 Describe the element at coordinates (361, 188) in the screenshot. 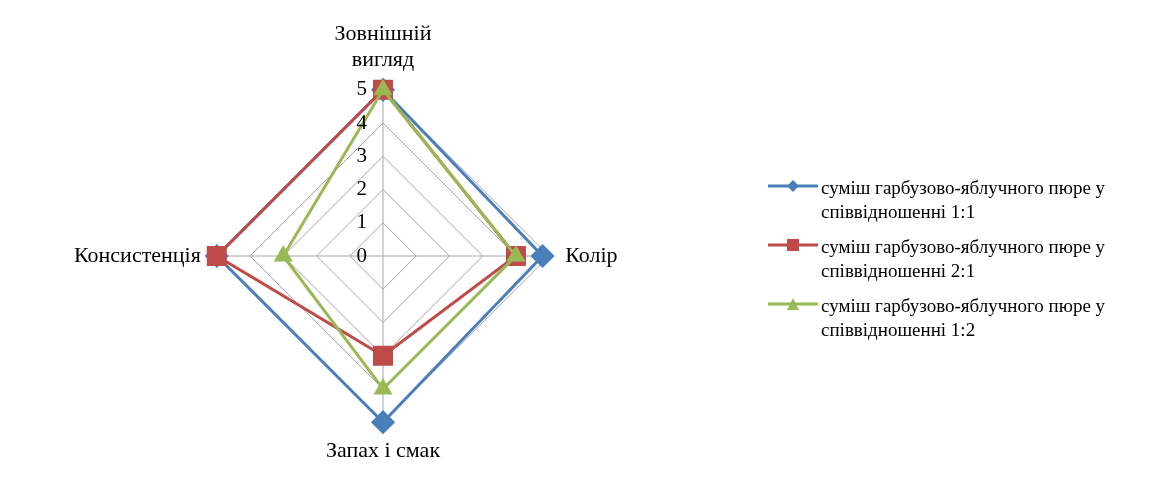

I see `y-tick-label: 2` at that location.